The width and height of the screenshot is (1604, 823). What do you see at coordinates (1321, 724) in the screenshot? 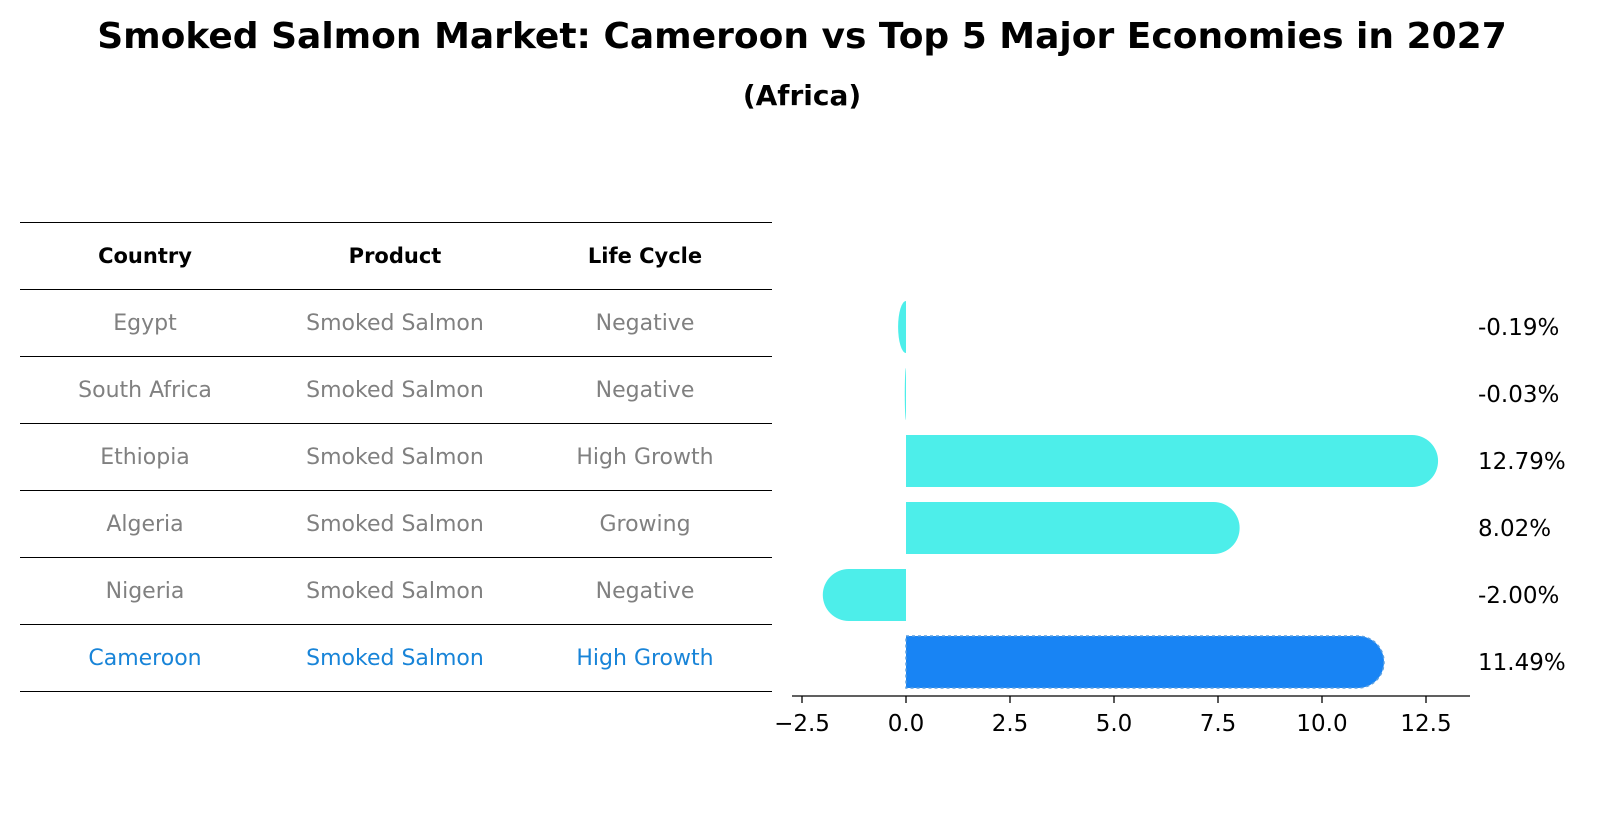
I see `x-tick-label: 10.0` at bounding box center [1321, 724].